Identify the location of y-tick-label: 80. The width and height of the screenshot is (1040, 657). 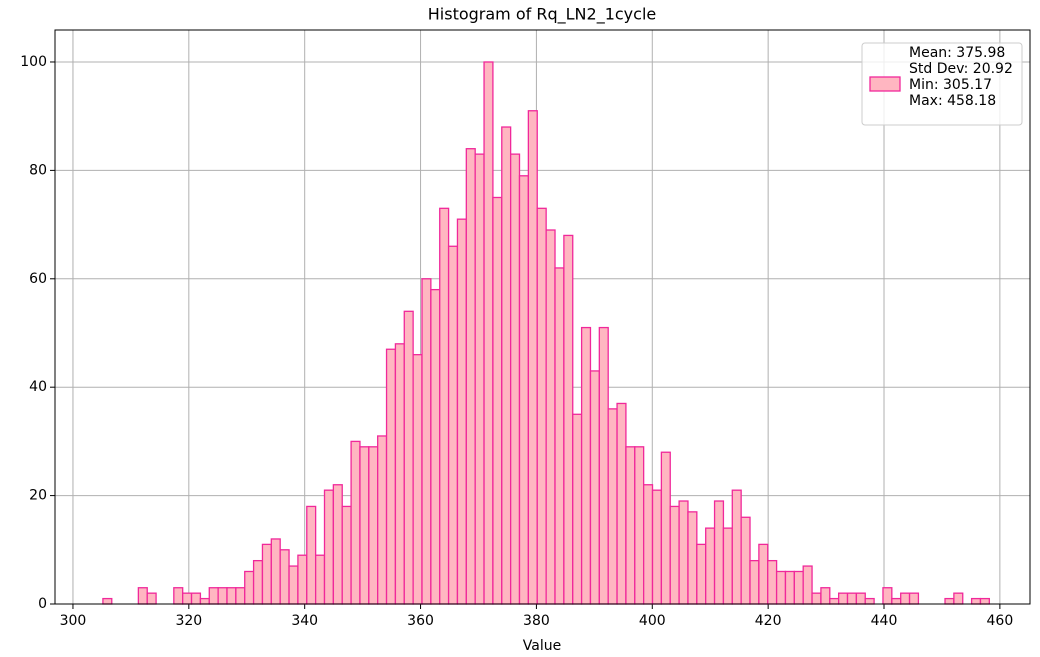
(38, 170).